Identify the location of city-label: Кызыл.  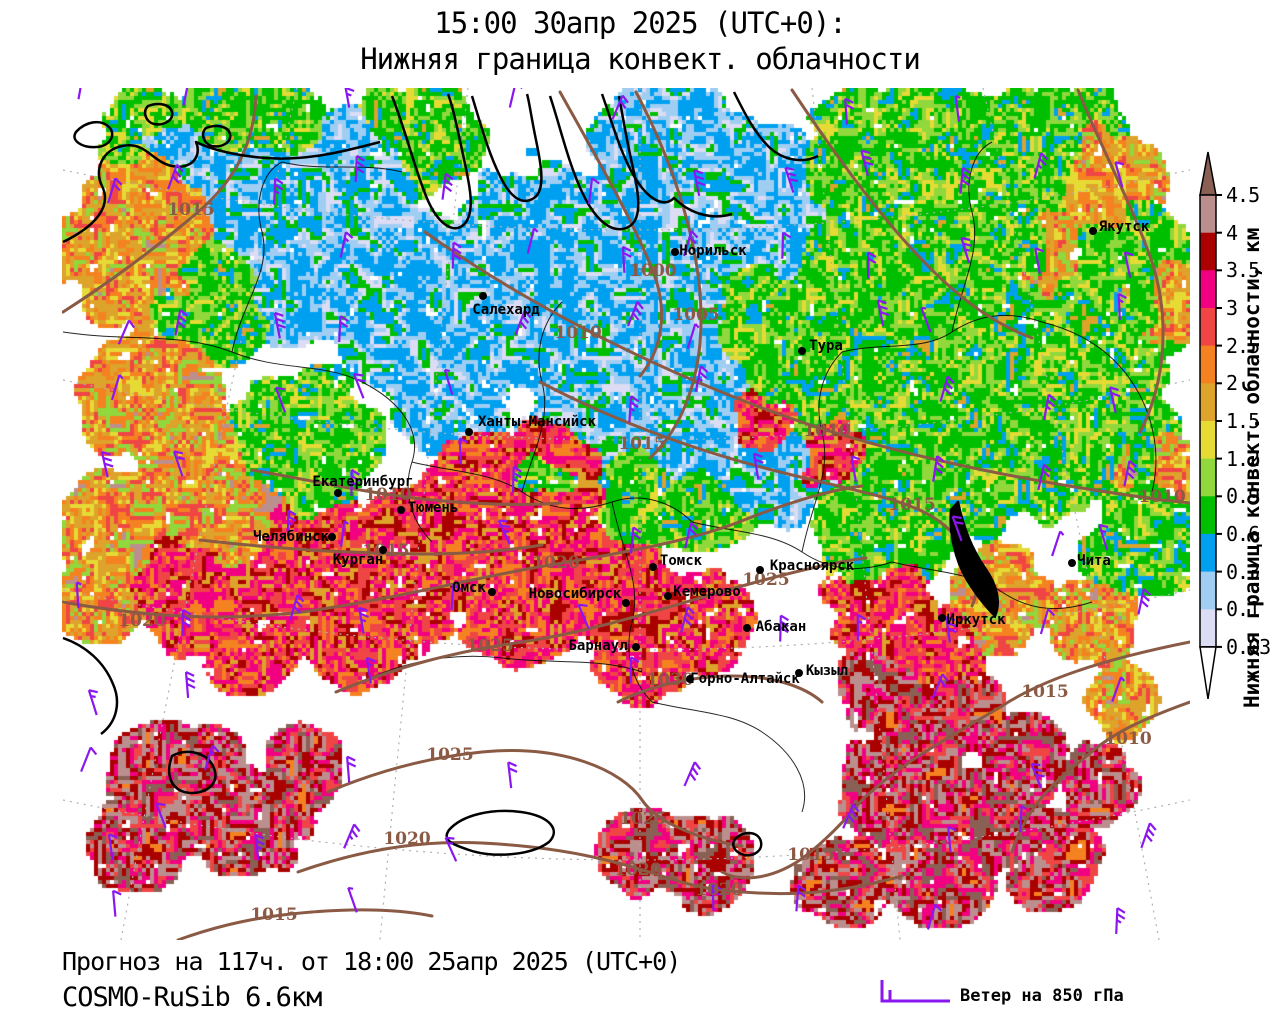
(827, 671).